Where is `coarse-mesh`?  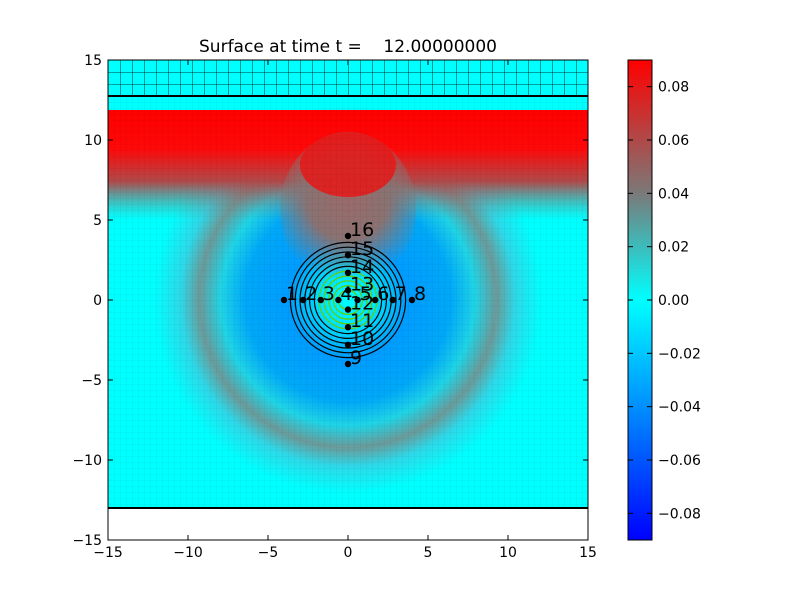 coarse-mesh is located at coordinates (348, 78).